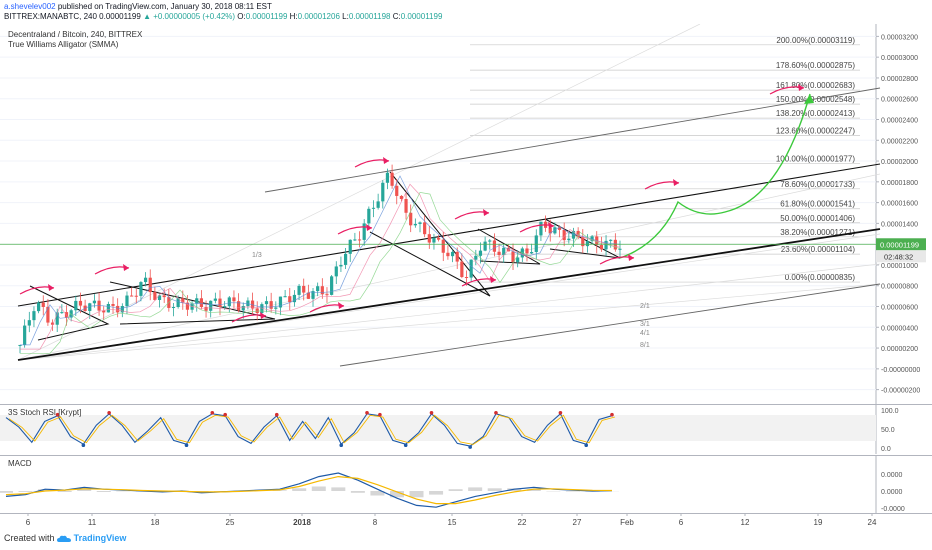 Image resolution: width=932 pixels, height=550 pixels. Describe the element at coordinates (63, 44) in the screenshot. I see `indicator-label: True Williams Alligator (SMMA)` at that location.